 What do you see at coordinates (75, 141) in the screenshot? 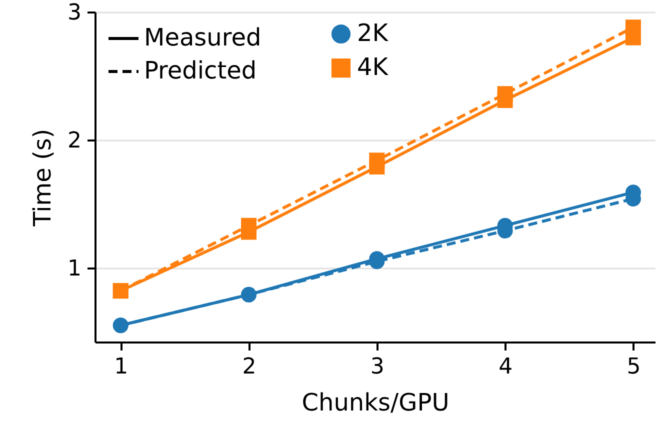
I see `y-tick-label: 2` at bounding box center [75, 141].